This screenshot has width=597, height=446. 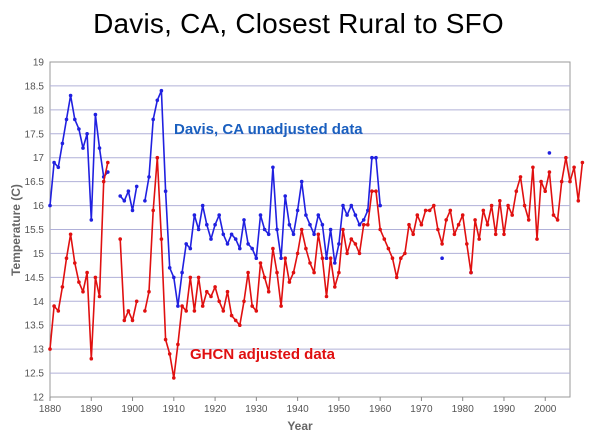 What do you see at coordinates (132, 409) in the screenshot?
I see `x-tick-label: 1900` at bounding box center [132, 409].